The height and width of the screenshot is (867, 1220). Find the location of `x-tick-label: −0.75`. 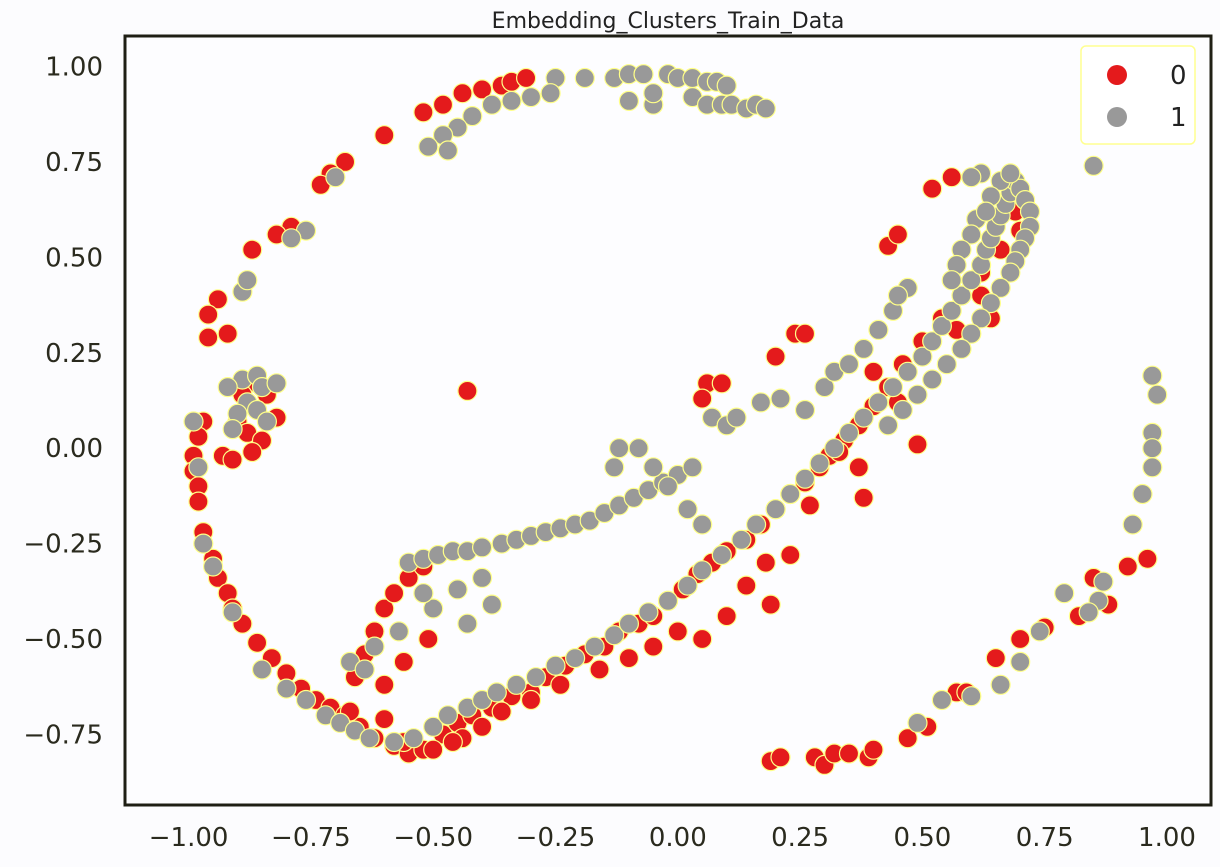

x-tick-label: −0.75 is located at coordinates (311, 838).